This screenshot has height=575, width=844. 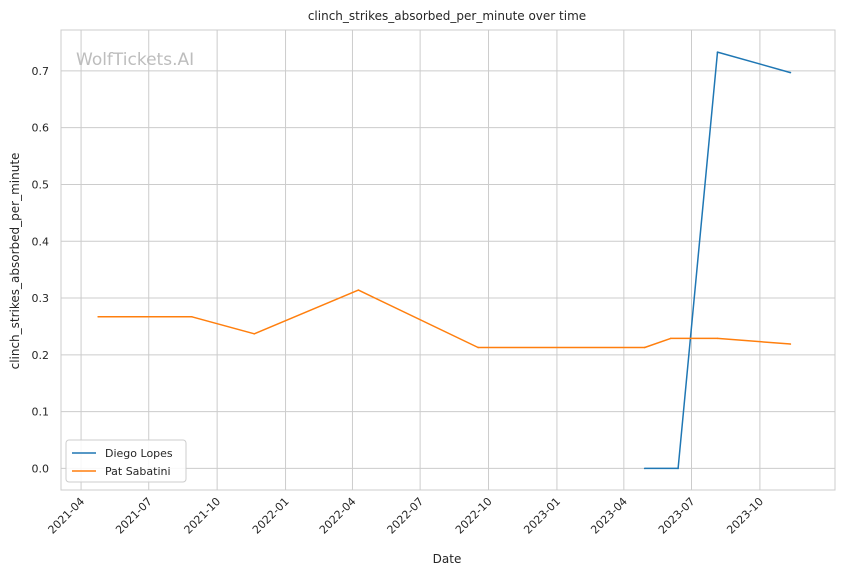 What do you see at coordinates (66, 516) in the screenshot?
I see `x-tick-label: 2021-04` at bounding box center [66, 516].